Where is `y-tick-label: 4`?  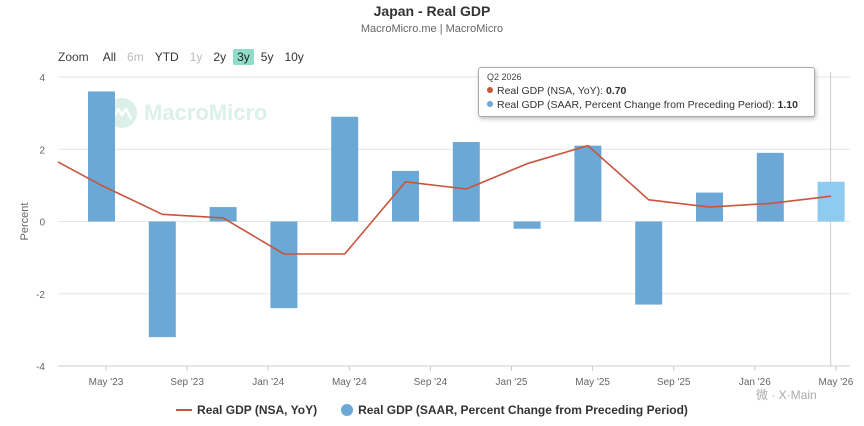 y-tick-label: 4 is located at coordinates (42, 78).